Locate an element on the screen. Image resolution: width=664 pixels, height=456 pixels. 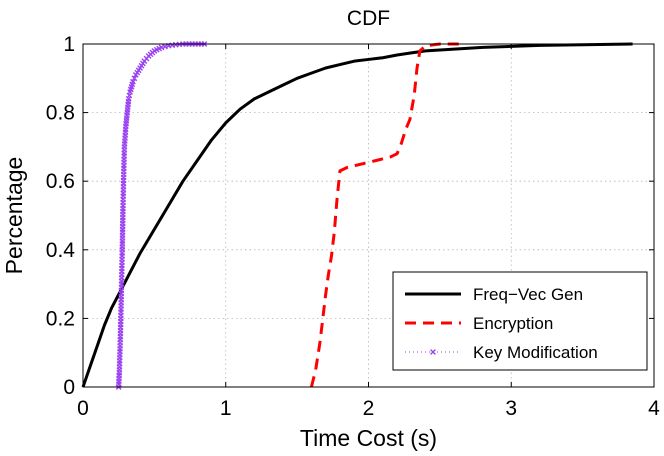
x-tick-label: 3 is located at coordinates (511, 408).